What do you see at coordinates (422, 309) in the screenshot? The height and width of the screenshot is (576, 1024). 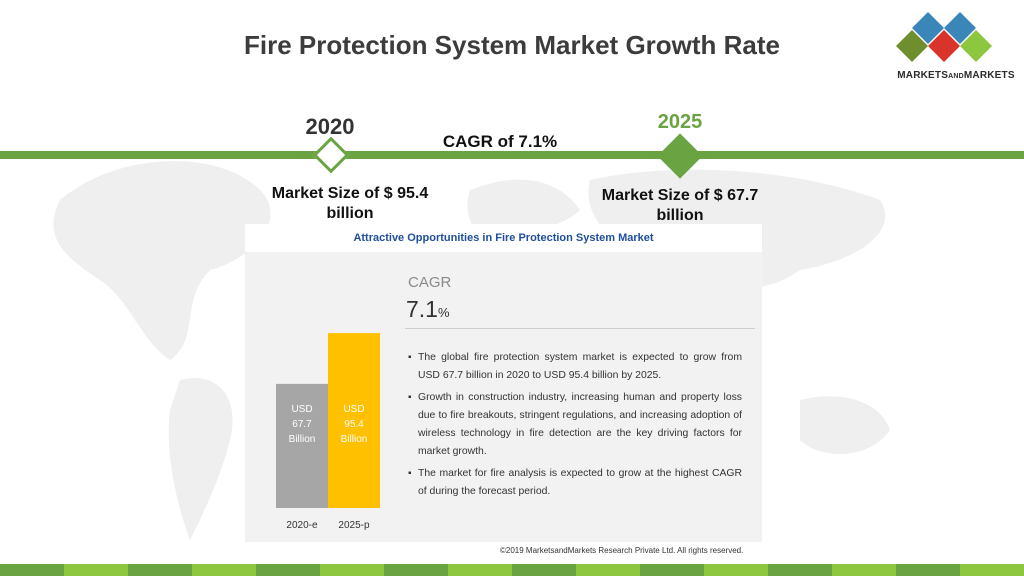 I see `cagr-number: 7.1` at bounding box center [422, 309].